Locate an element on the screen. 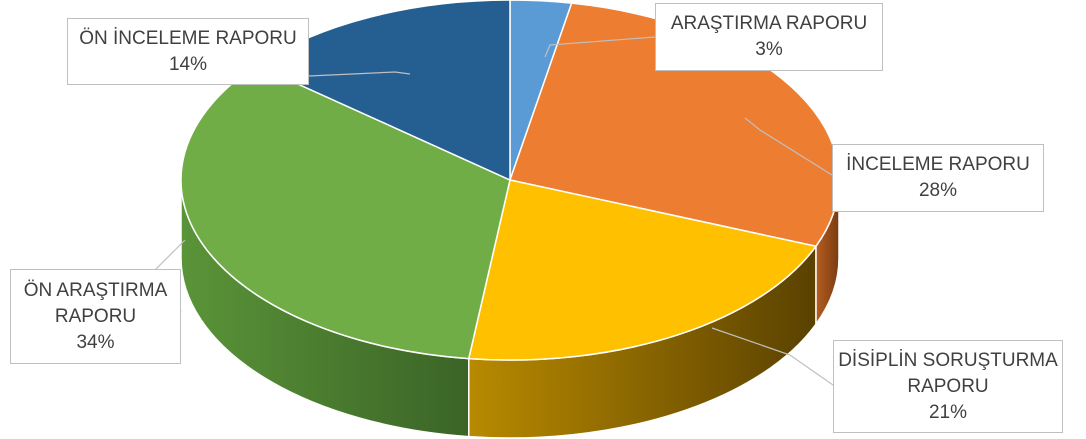 The width and height of the screenshot is (1086, 439). label-name: ÖN İNCELEME RAPORU is located at coordinates (188, 38).